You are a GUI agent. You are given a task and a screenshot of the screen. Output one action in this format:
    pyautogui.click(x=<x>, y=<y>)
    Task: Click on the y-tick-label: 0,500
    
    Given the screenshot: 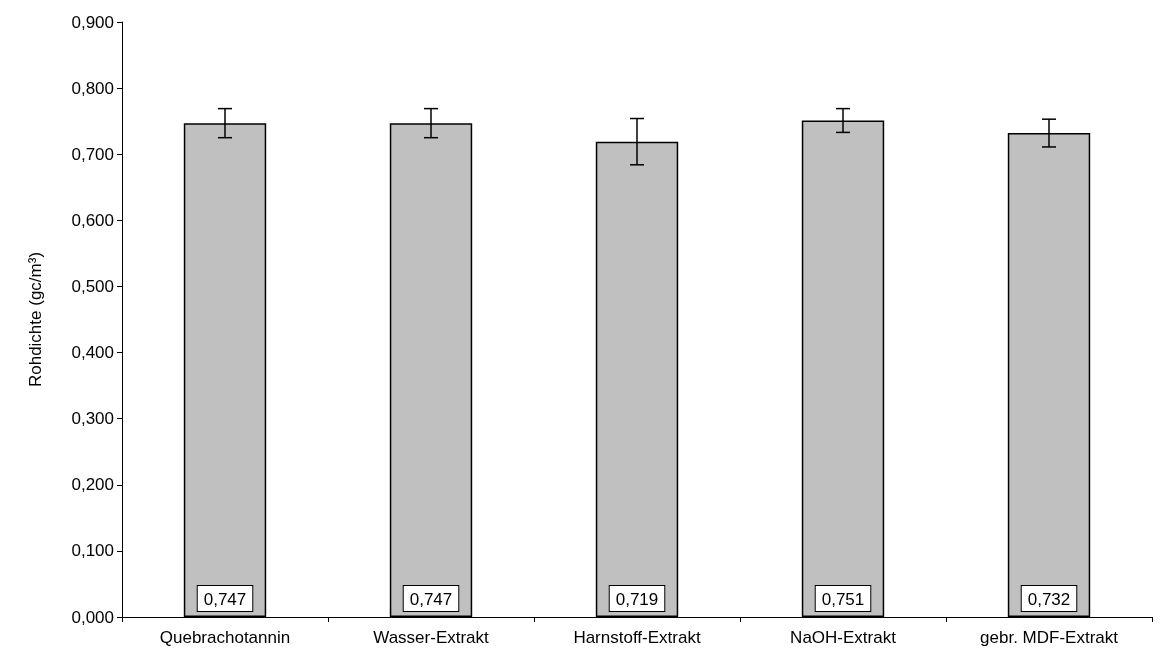 What is the action you would take?
    pyautogui.click(x=92, y=286)
    